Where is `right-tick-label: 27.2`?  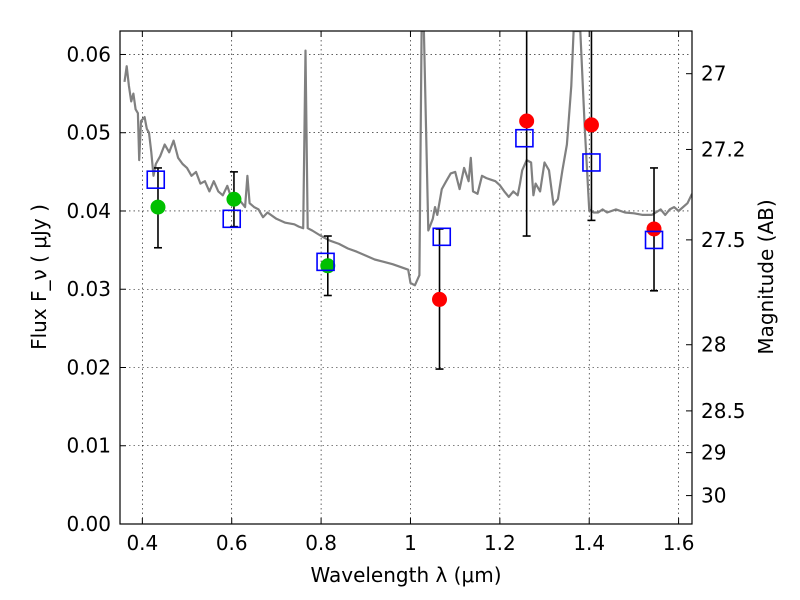 right-tick-label: 27.2 is located at coordinates (723, 149).